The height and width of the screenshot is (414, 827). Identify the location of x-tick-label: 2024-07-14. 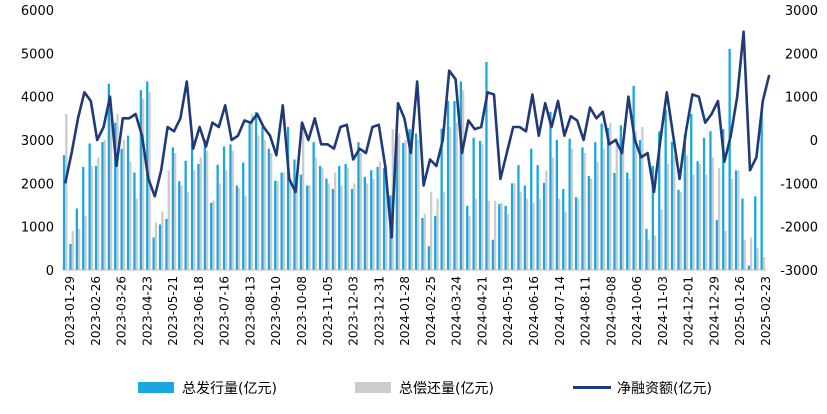
(560, 311).